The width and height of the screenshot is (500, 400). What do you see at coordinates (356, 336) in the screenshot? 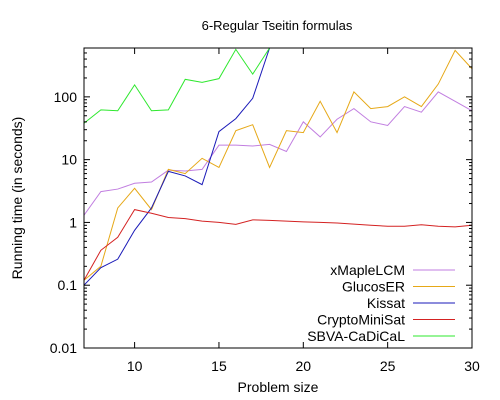
I see `legend-label-sbva-cadical: SBVA-CaDiCaL` at bounding box center [356, 336].